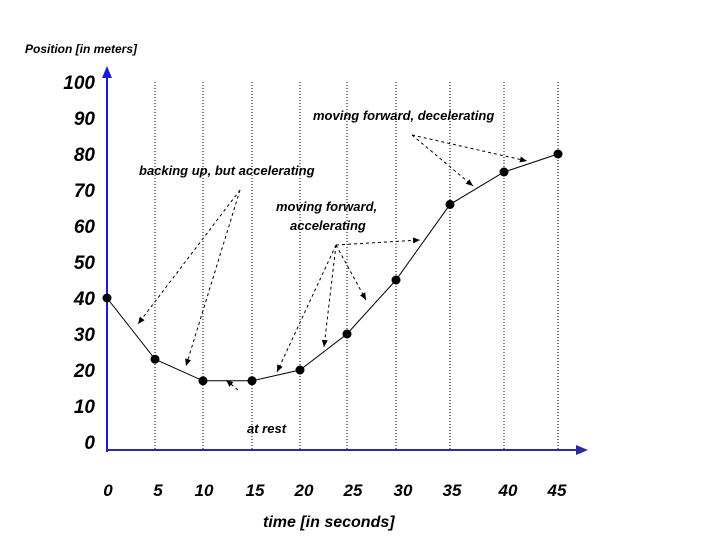 Image resolution: width=720 pixels, height=540 pixels. I want to click on y-tick-label: 70, so click(85, 191).